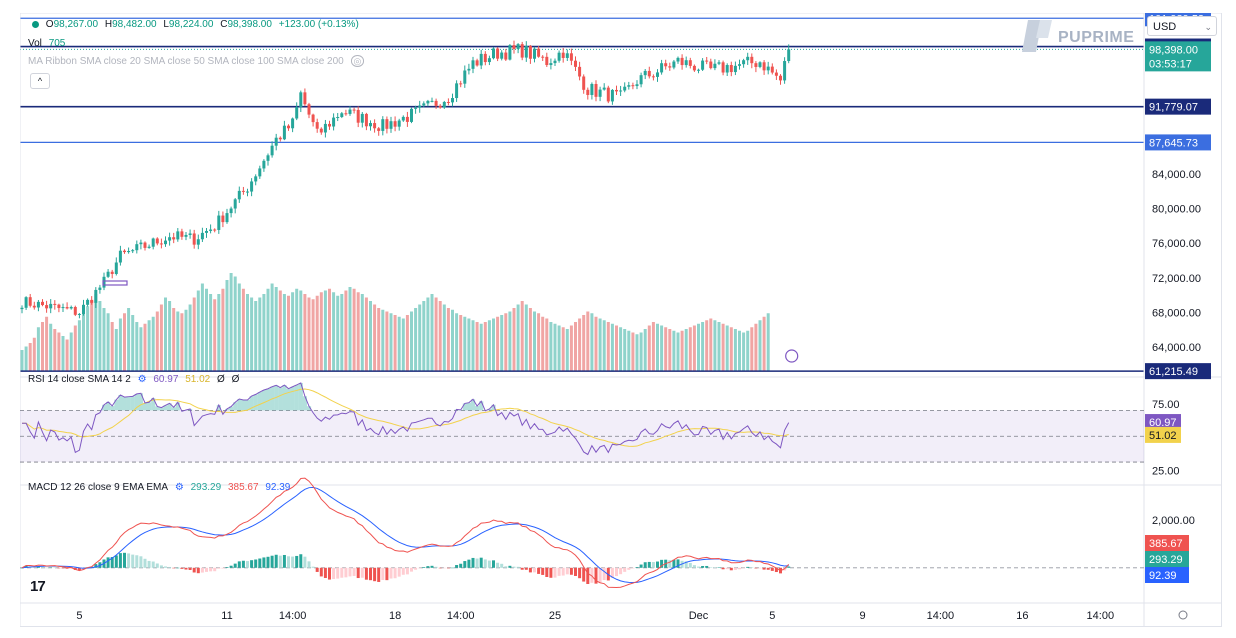  What do you see at coordinates (1182, 26) in the screenshot?
I see `currency-select: USD ⌄` at bounding box center [1182, 26].